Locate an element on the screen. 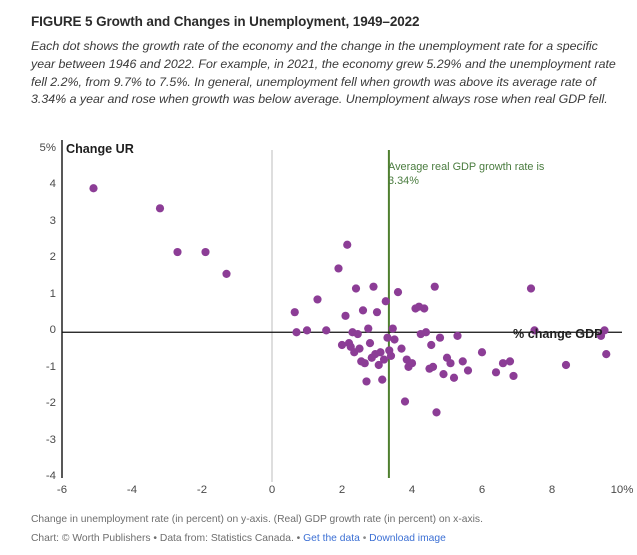 The height and width of the screenshot is (555, 637). y-axis-tick-label: 5% is located at coordinates (47, 148).